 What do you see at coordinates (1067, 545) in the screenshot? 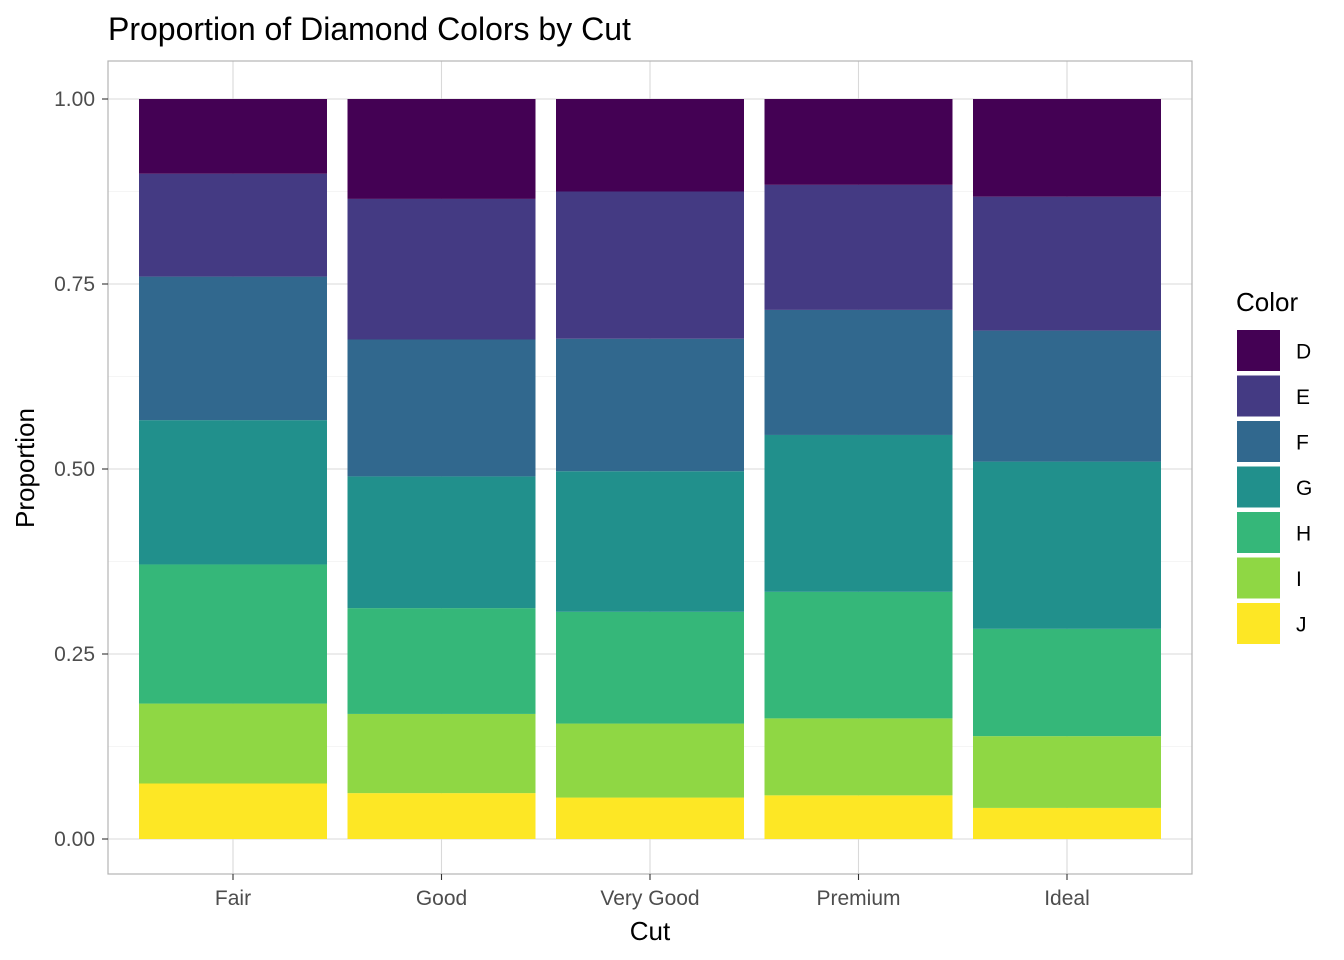
I see `bar-segment-ideal-g` at bounding box center [1067, 545].